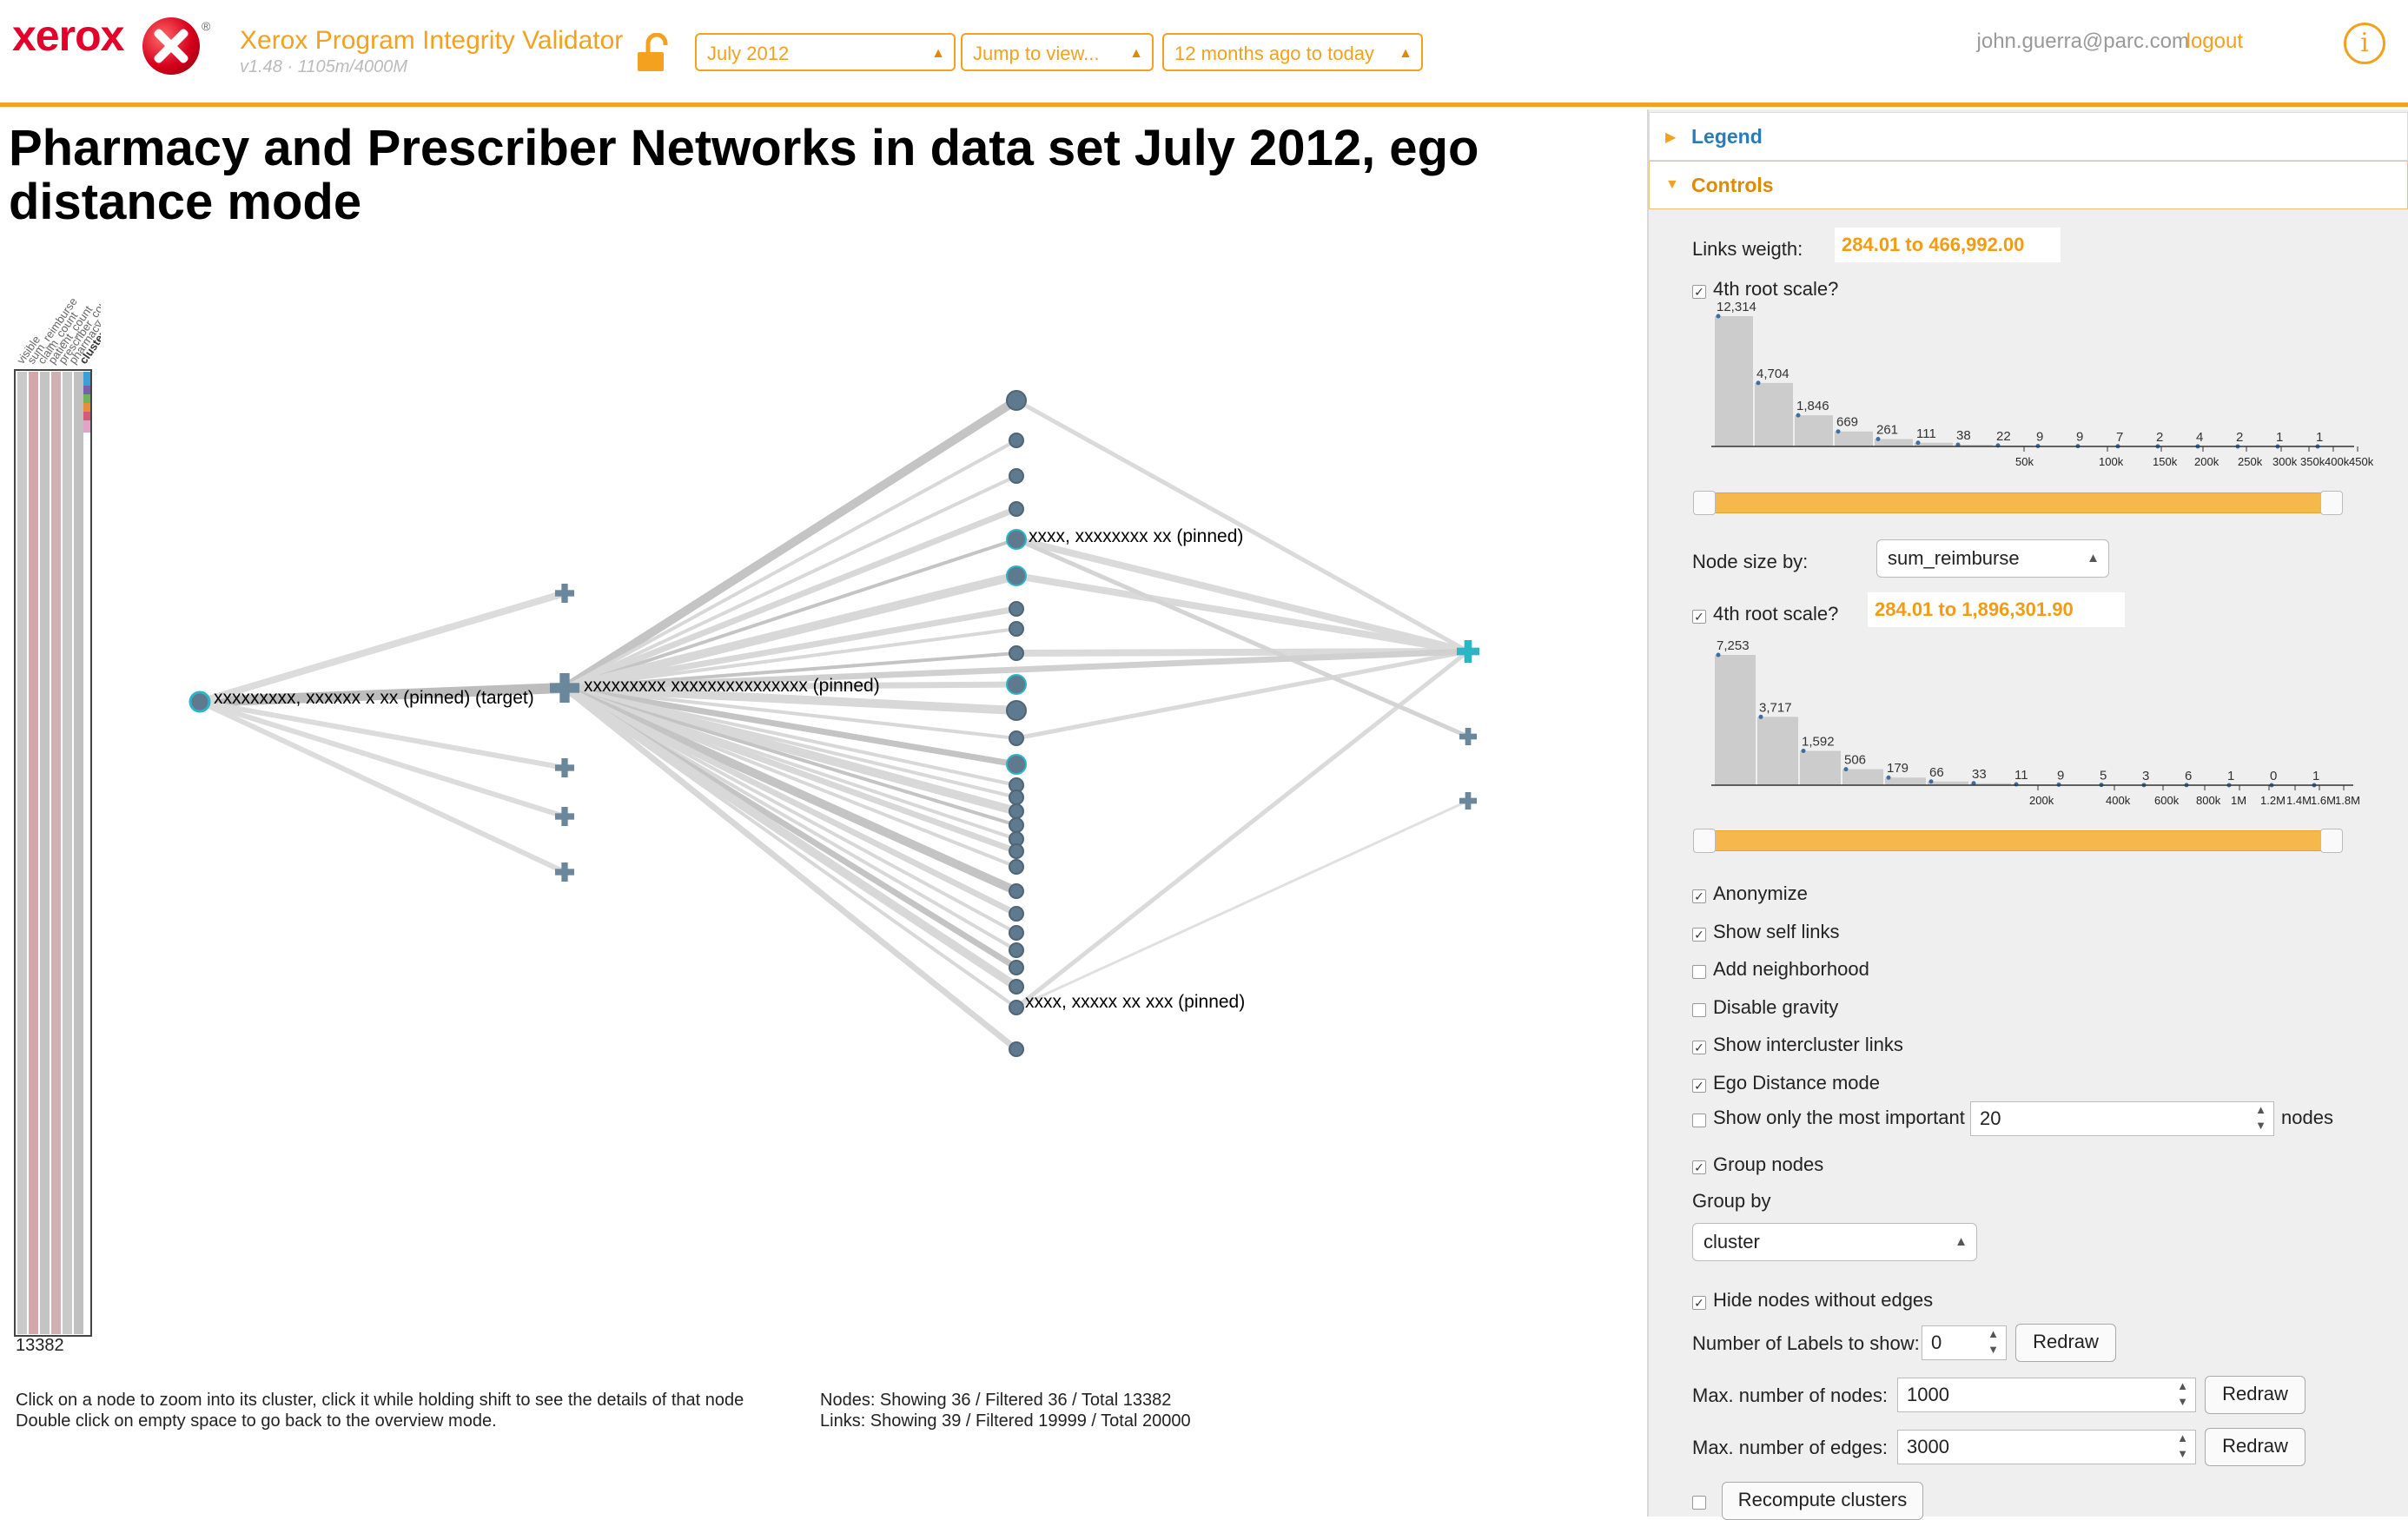 The width and height of the screenshot is (2408, 1520). What do you see at coordinates (2004, 436) in the screenshot?
I see `histogram-count: 22` at bounding box center [2004, 436].